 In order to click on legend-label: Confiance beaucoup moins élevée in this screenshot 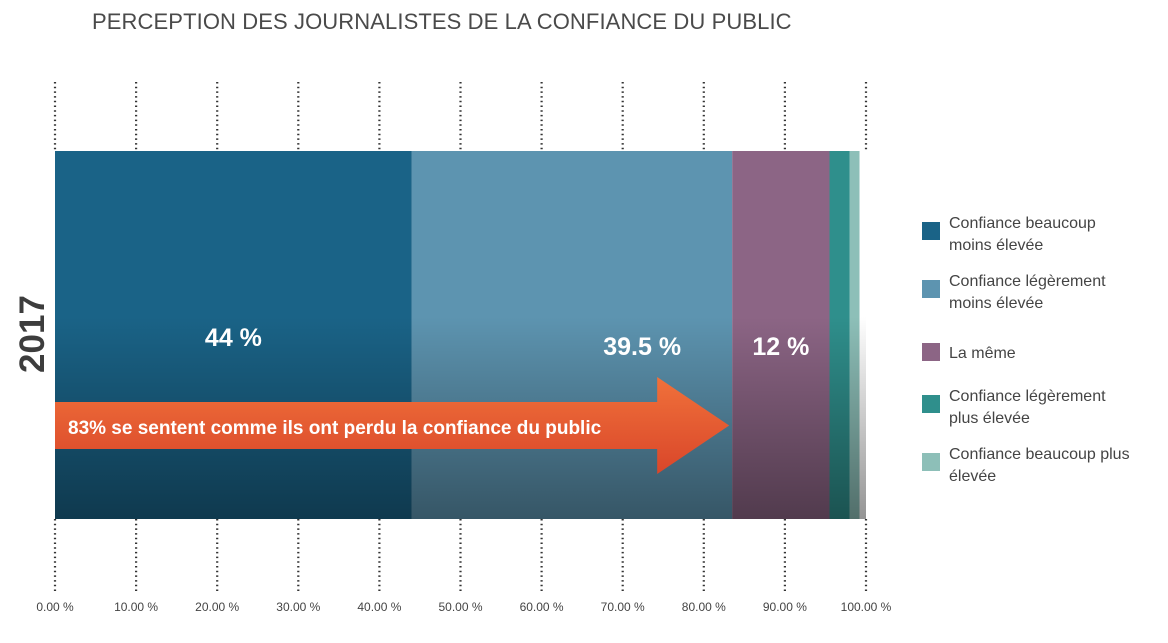, I will do `click(1054, 235)`.